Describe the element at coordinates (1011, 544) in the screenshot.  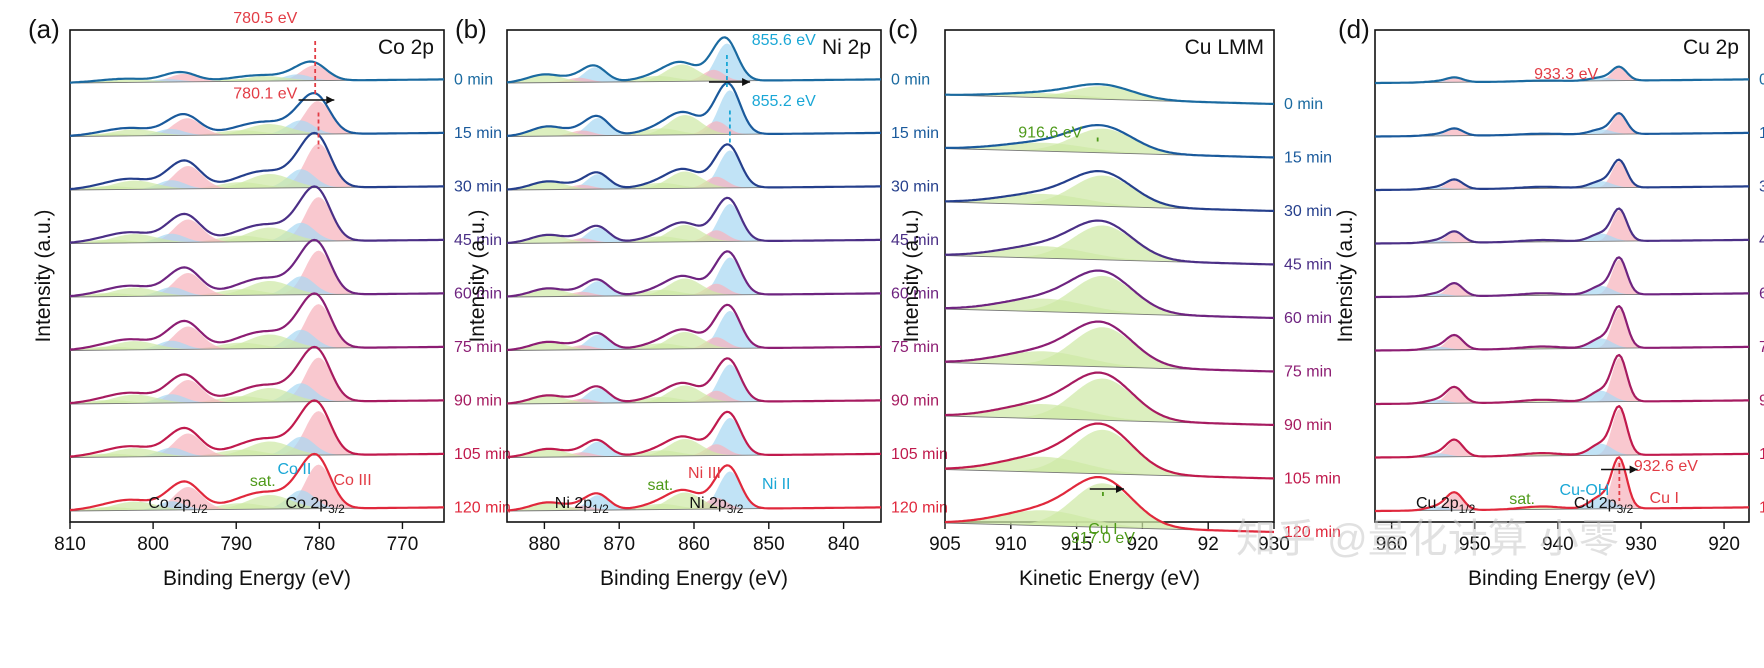
I see `x-tick-label: 910` at that location.